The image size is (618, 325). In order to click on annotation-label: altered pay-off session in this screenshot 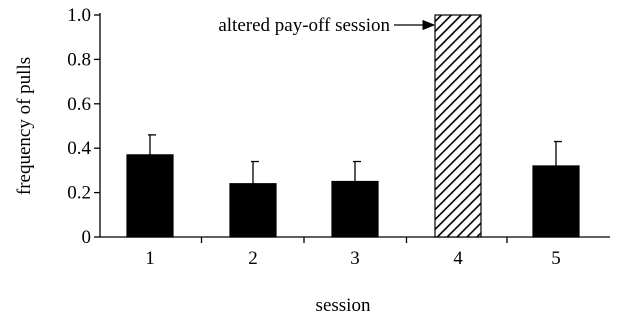, I will do `click(304, 25)`.